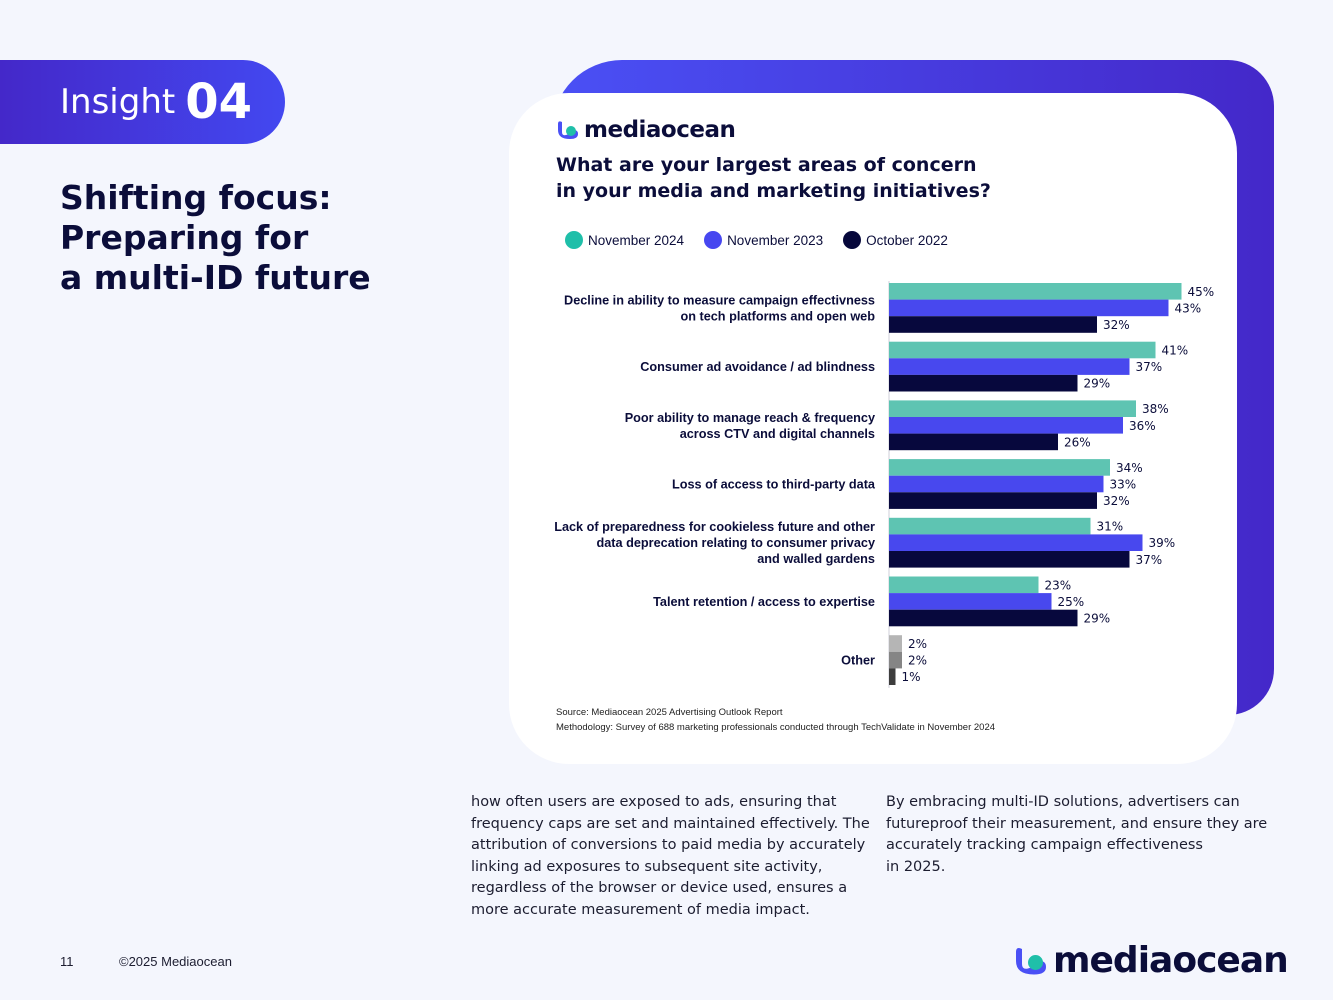 The image size is (1333, 1000). Describe the element at coordinates (1077, 442) in the screenshot. I see `data-label: 26%` at that location.